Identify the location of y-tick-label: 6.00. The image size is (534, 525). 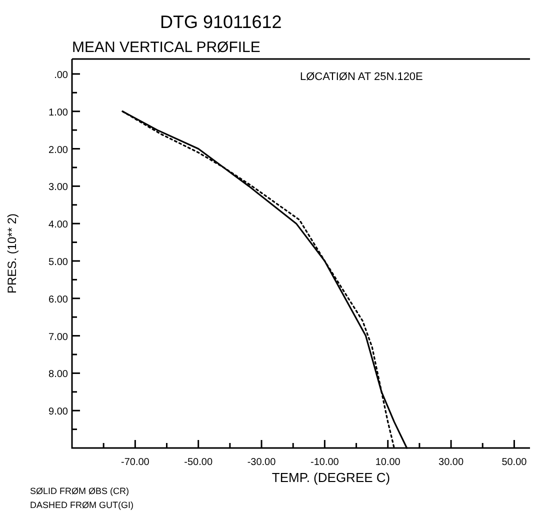
(58, 300).